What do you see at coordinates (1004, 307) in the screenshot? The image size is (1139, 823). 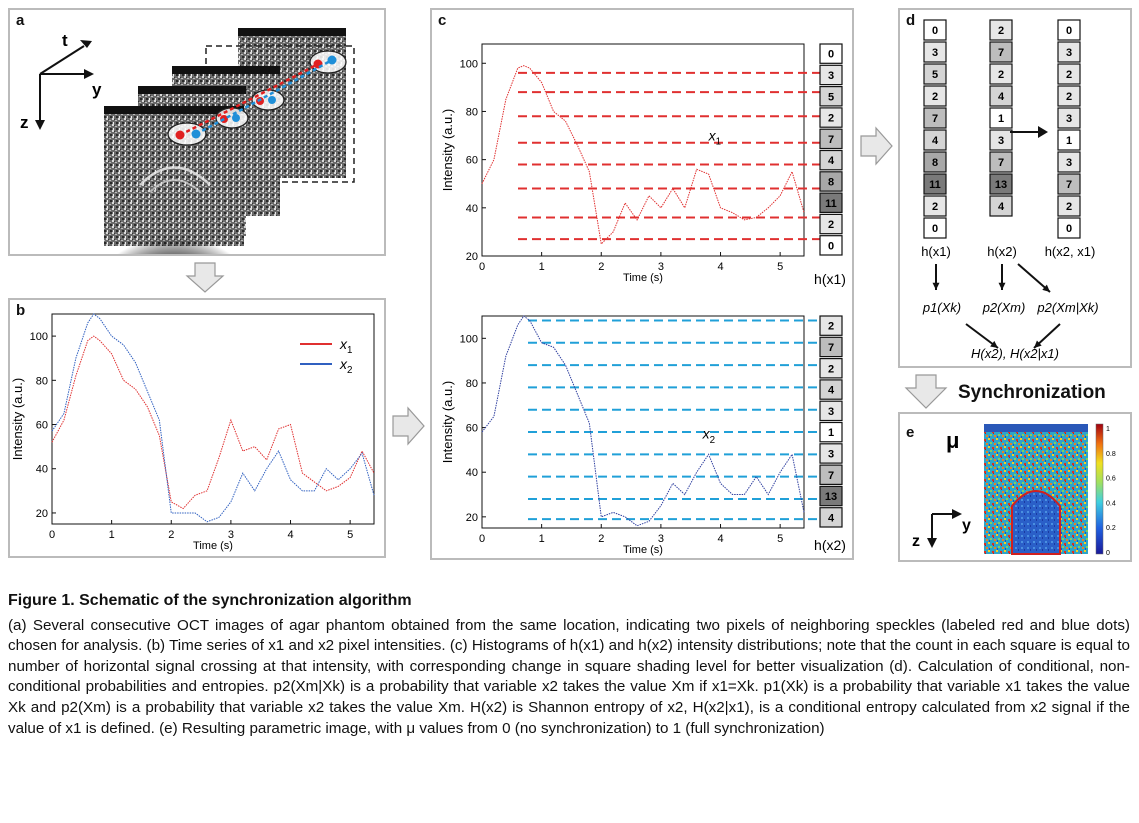 I see `probability-label: p2(Xm)` at bounding box center [1004, 307].